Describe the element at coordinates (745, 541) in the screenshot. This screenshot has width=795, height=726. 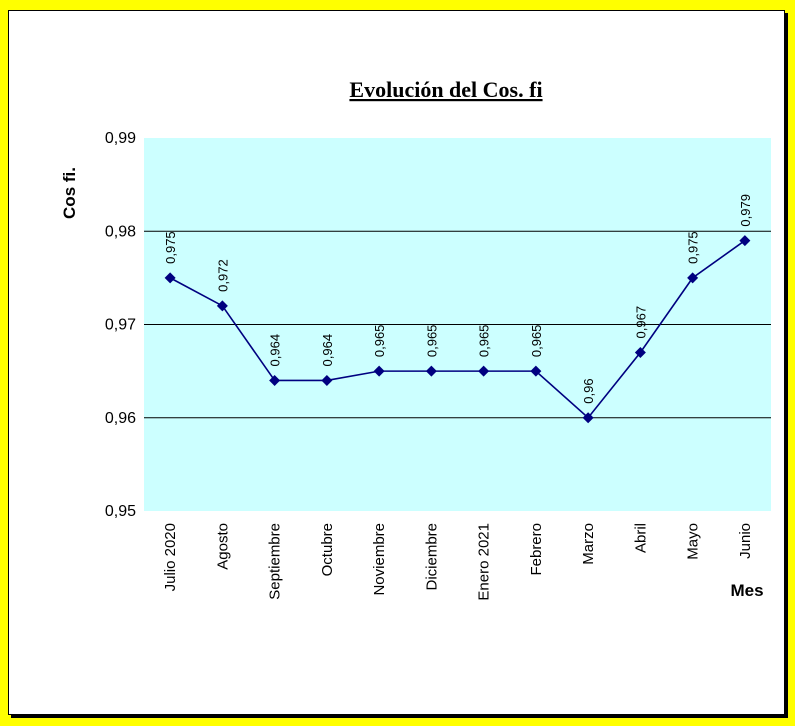
I see `x-category-label: Junio` at that location.